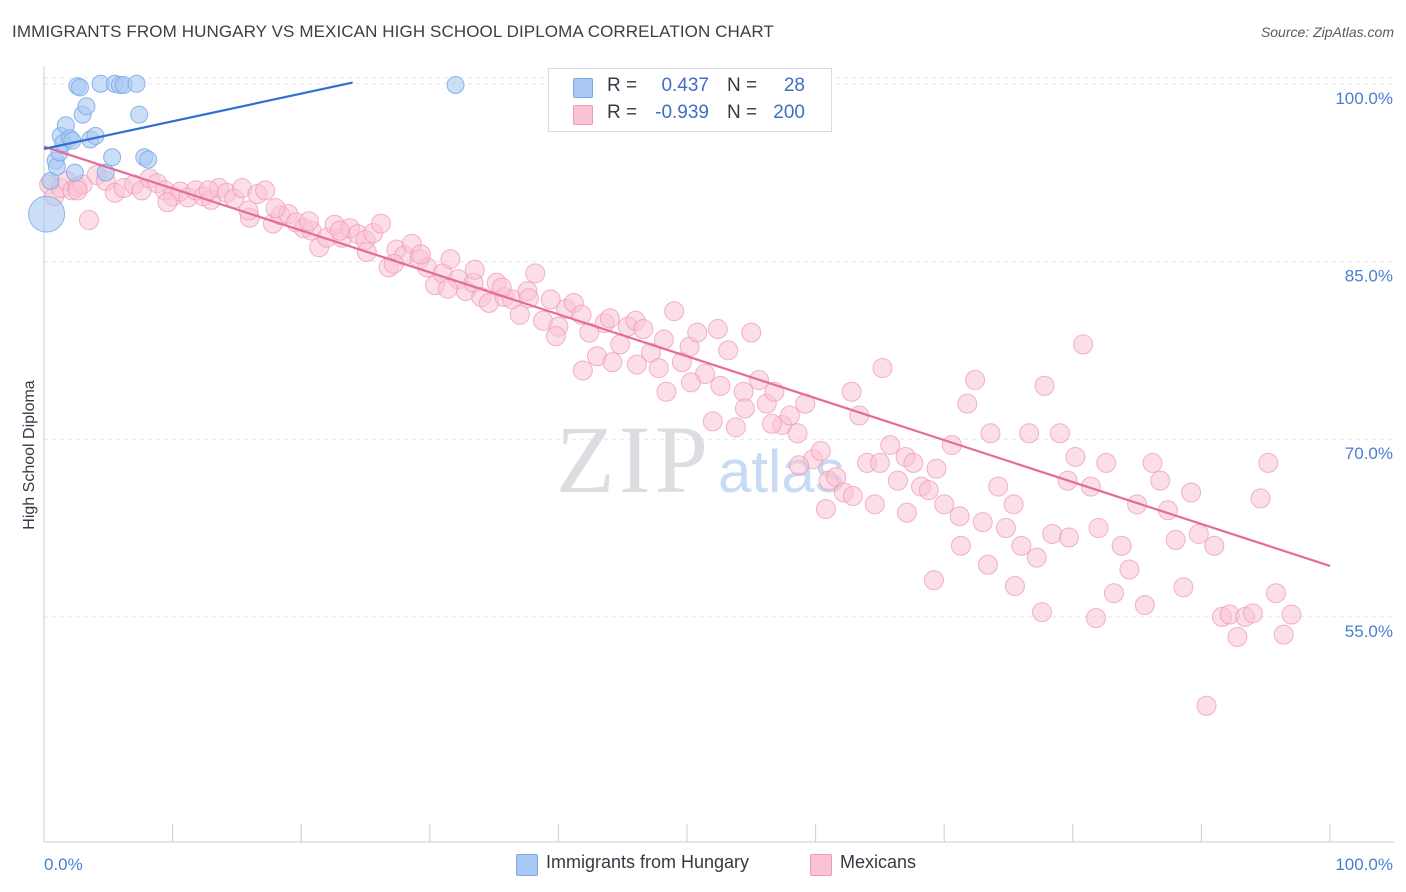 The image size is (1406, 892). I want to click on legend-n-value: 28, so click(794, 85).